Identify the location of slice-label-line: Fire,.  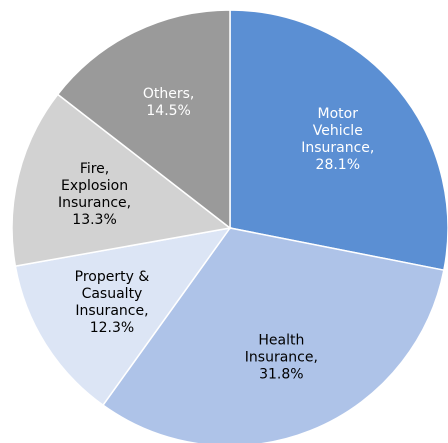
(94, 169).